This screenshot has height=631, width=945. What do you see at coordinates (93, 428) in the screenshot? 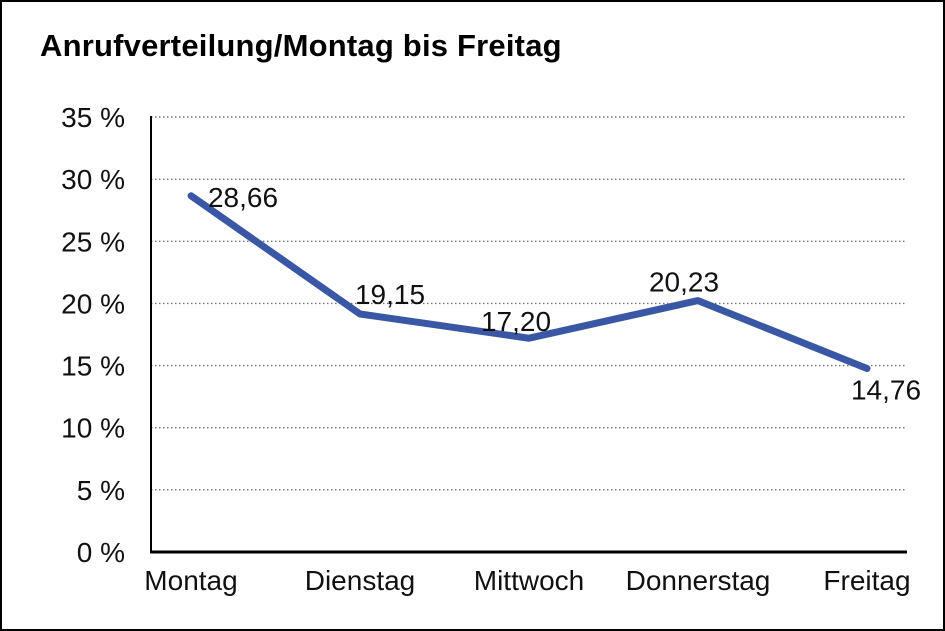
I see `y-tick-label: 10 %` at bounding box center [93, 428].